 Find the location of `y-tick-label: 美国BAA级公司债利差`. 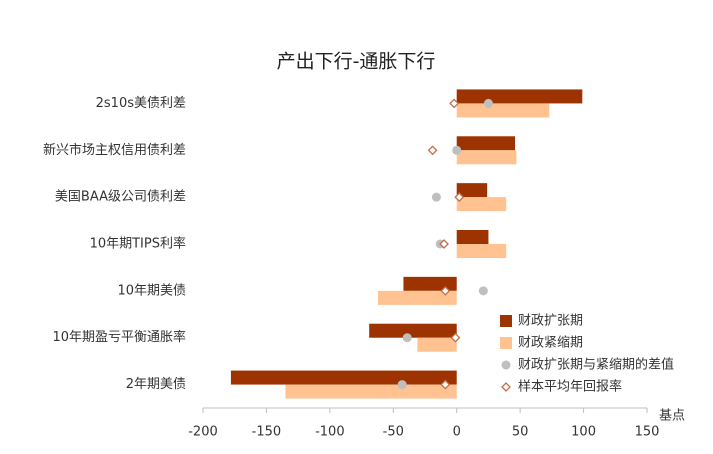

y-tick-label: 美国BAA级公司债利差 is located at coordinates (120, 197).